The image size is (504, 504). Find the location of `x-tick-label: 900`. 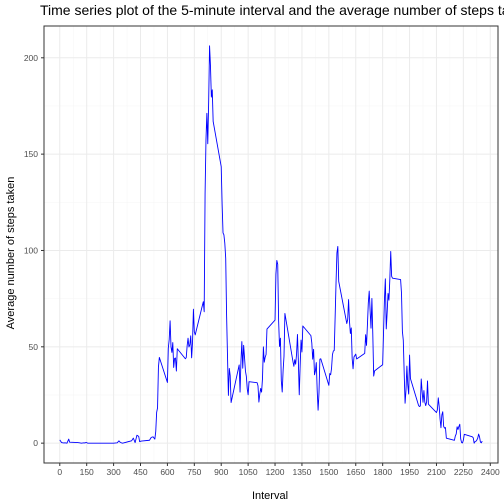

x-tick-label: 900 is located at coordinates (221, 472).